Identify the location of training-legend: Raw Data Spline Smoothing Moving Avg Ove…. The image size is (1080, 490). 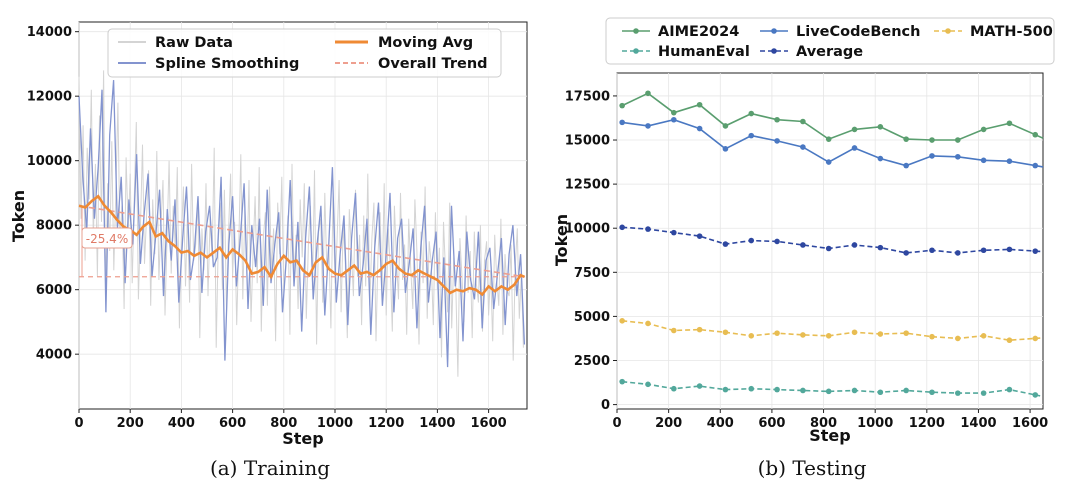
(304, 53).